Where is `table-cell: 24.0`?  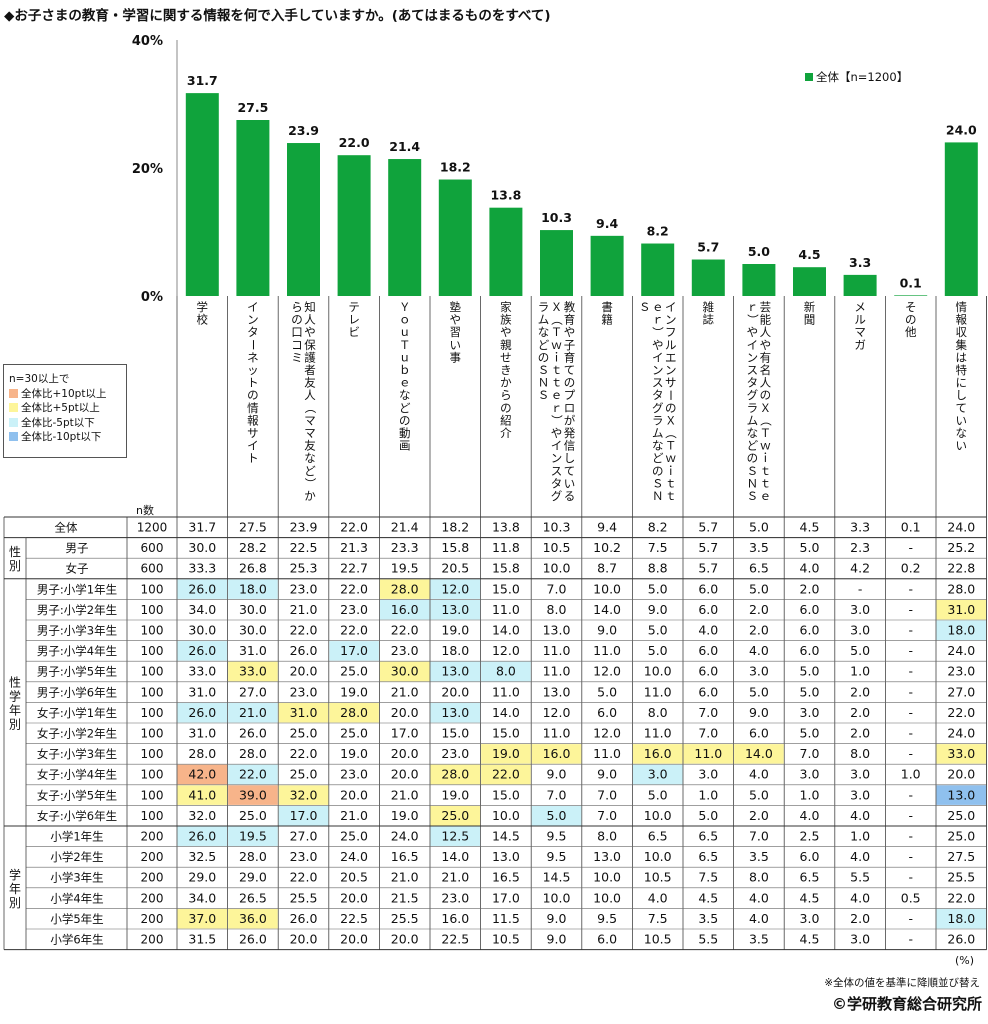
table-cell: 24.0 is located at coordinates (961, 733).